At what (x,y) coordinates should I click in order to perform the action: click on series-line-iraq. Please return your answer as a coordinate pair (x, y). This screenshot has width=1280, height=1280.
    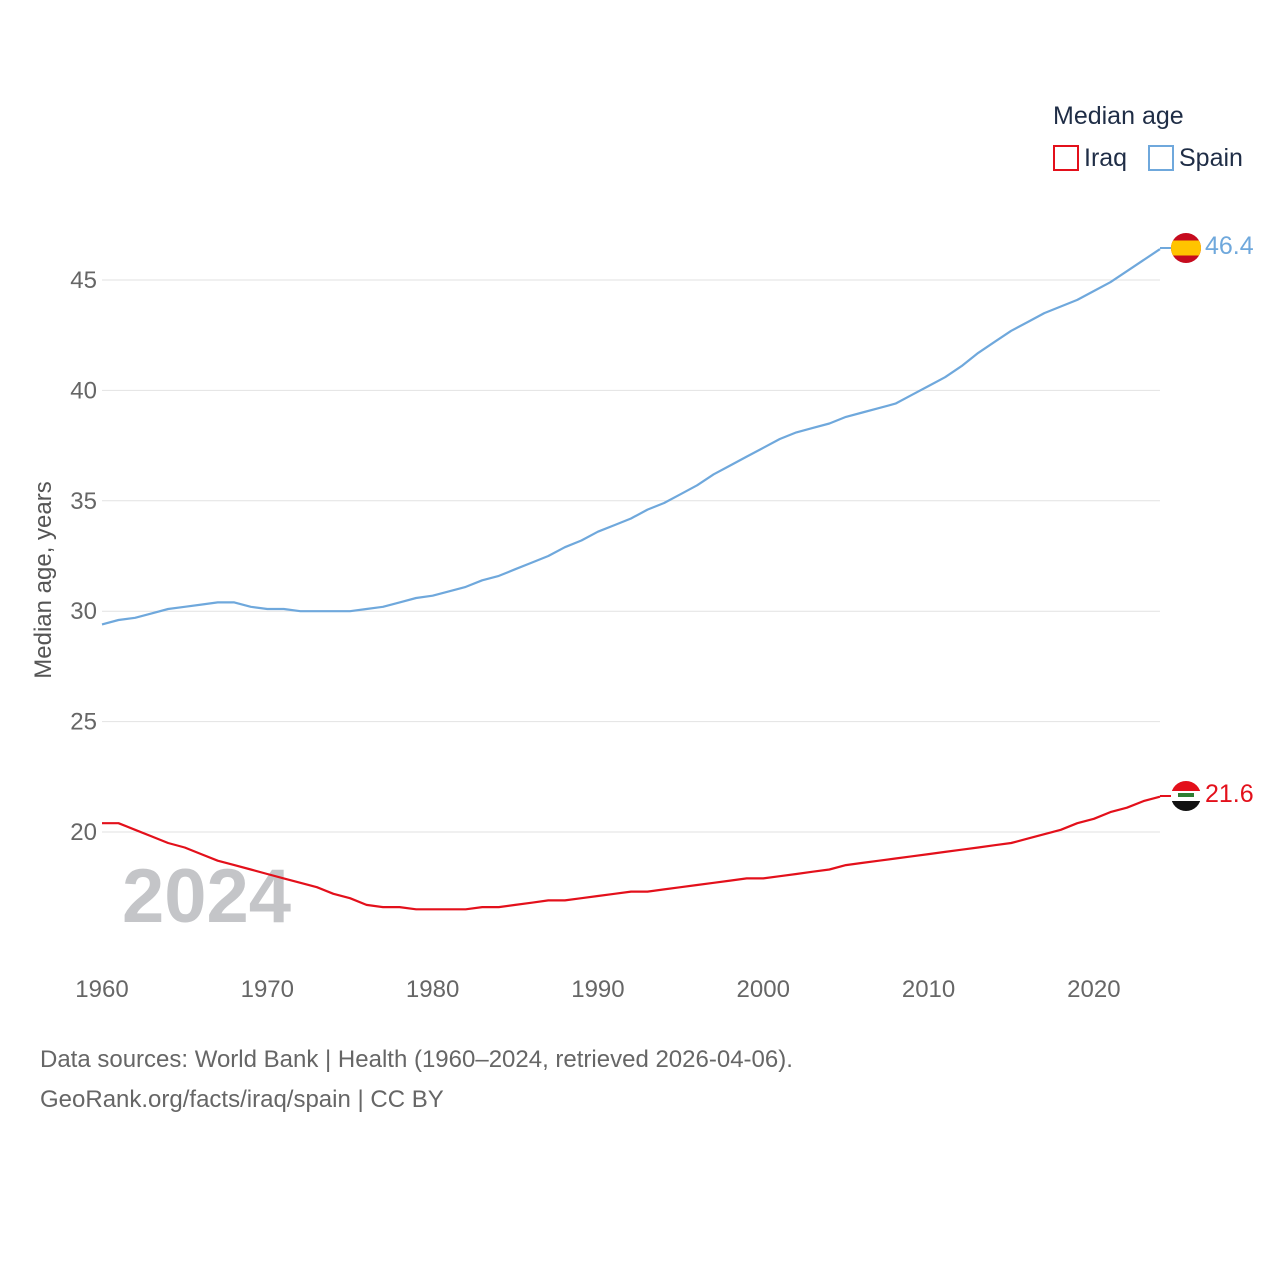
    Looking at the image, I should click on (631, 853).